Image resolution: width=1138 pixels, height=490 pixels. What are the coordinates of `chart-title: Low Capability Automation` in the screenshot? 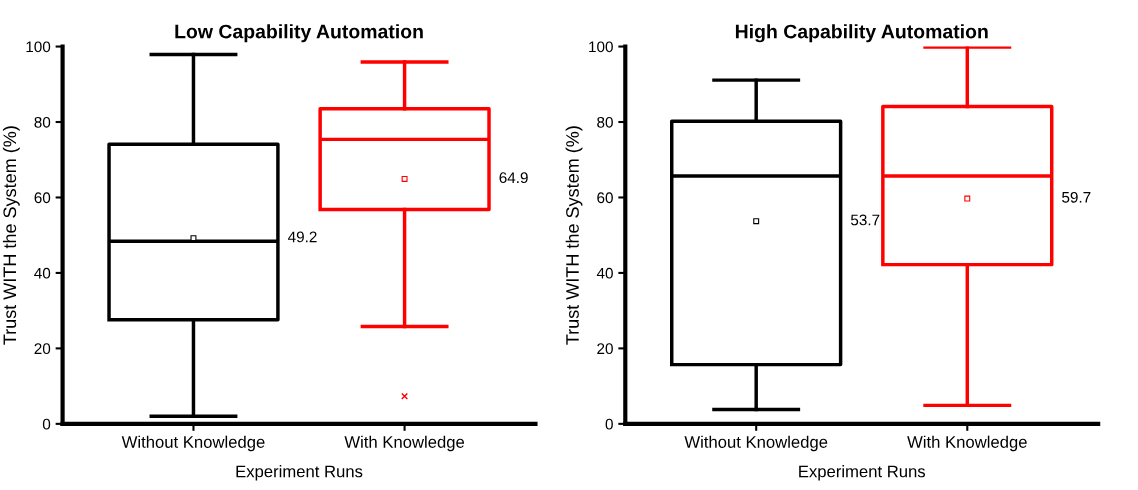 It's located at (299, 33).